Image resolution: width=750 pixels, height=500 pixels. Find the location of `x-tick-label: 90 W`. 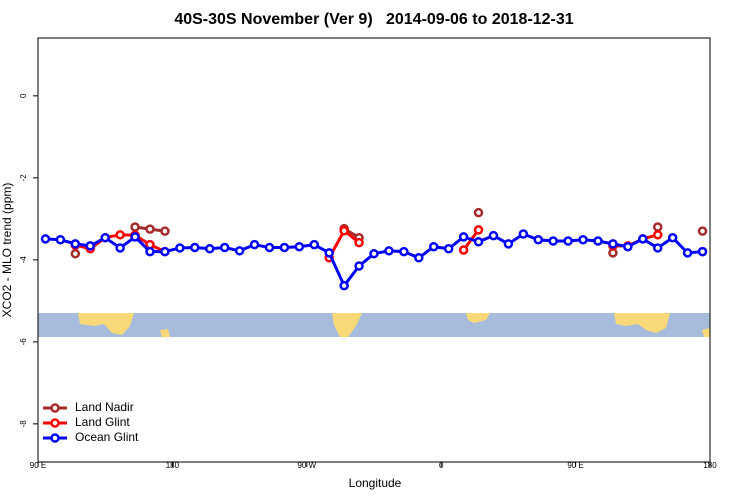

x-tick-label: 90 W is located at coordinates (306, 465).